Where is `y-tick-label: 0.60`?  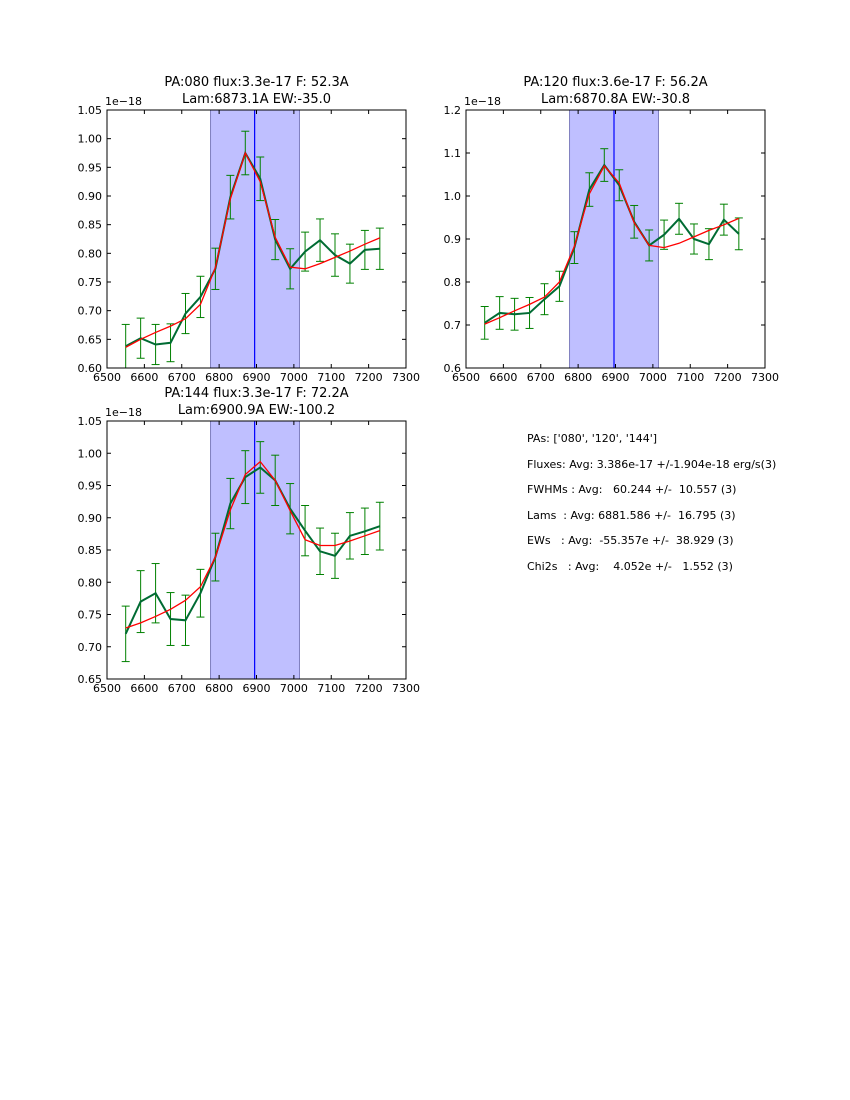
y-tick-label: 0.60 is located at coordinates (90, 368).